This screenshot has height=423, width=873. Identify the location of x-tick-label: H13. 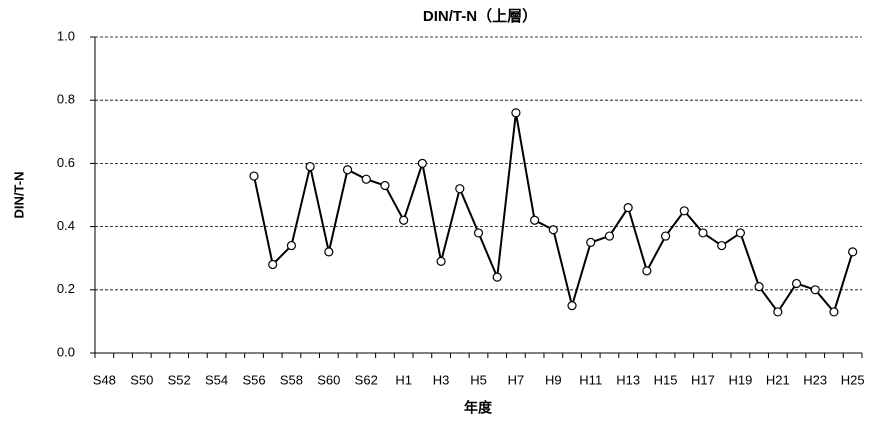
(628, 379).